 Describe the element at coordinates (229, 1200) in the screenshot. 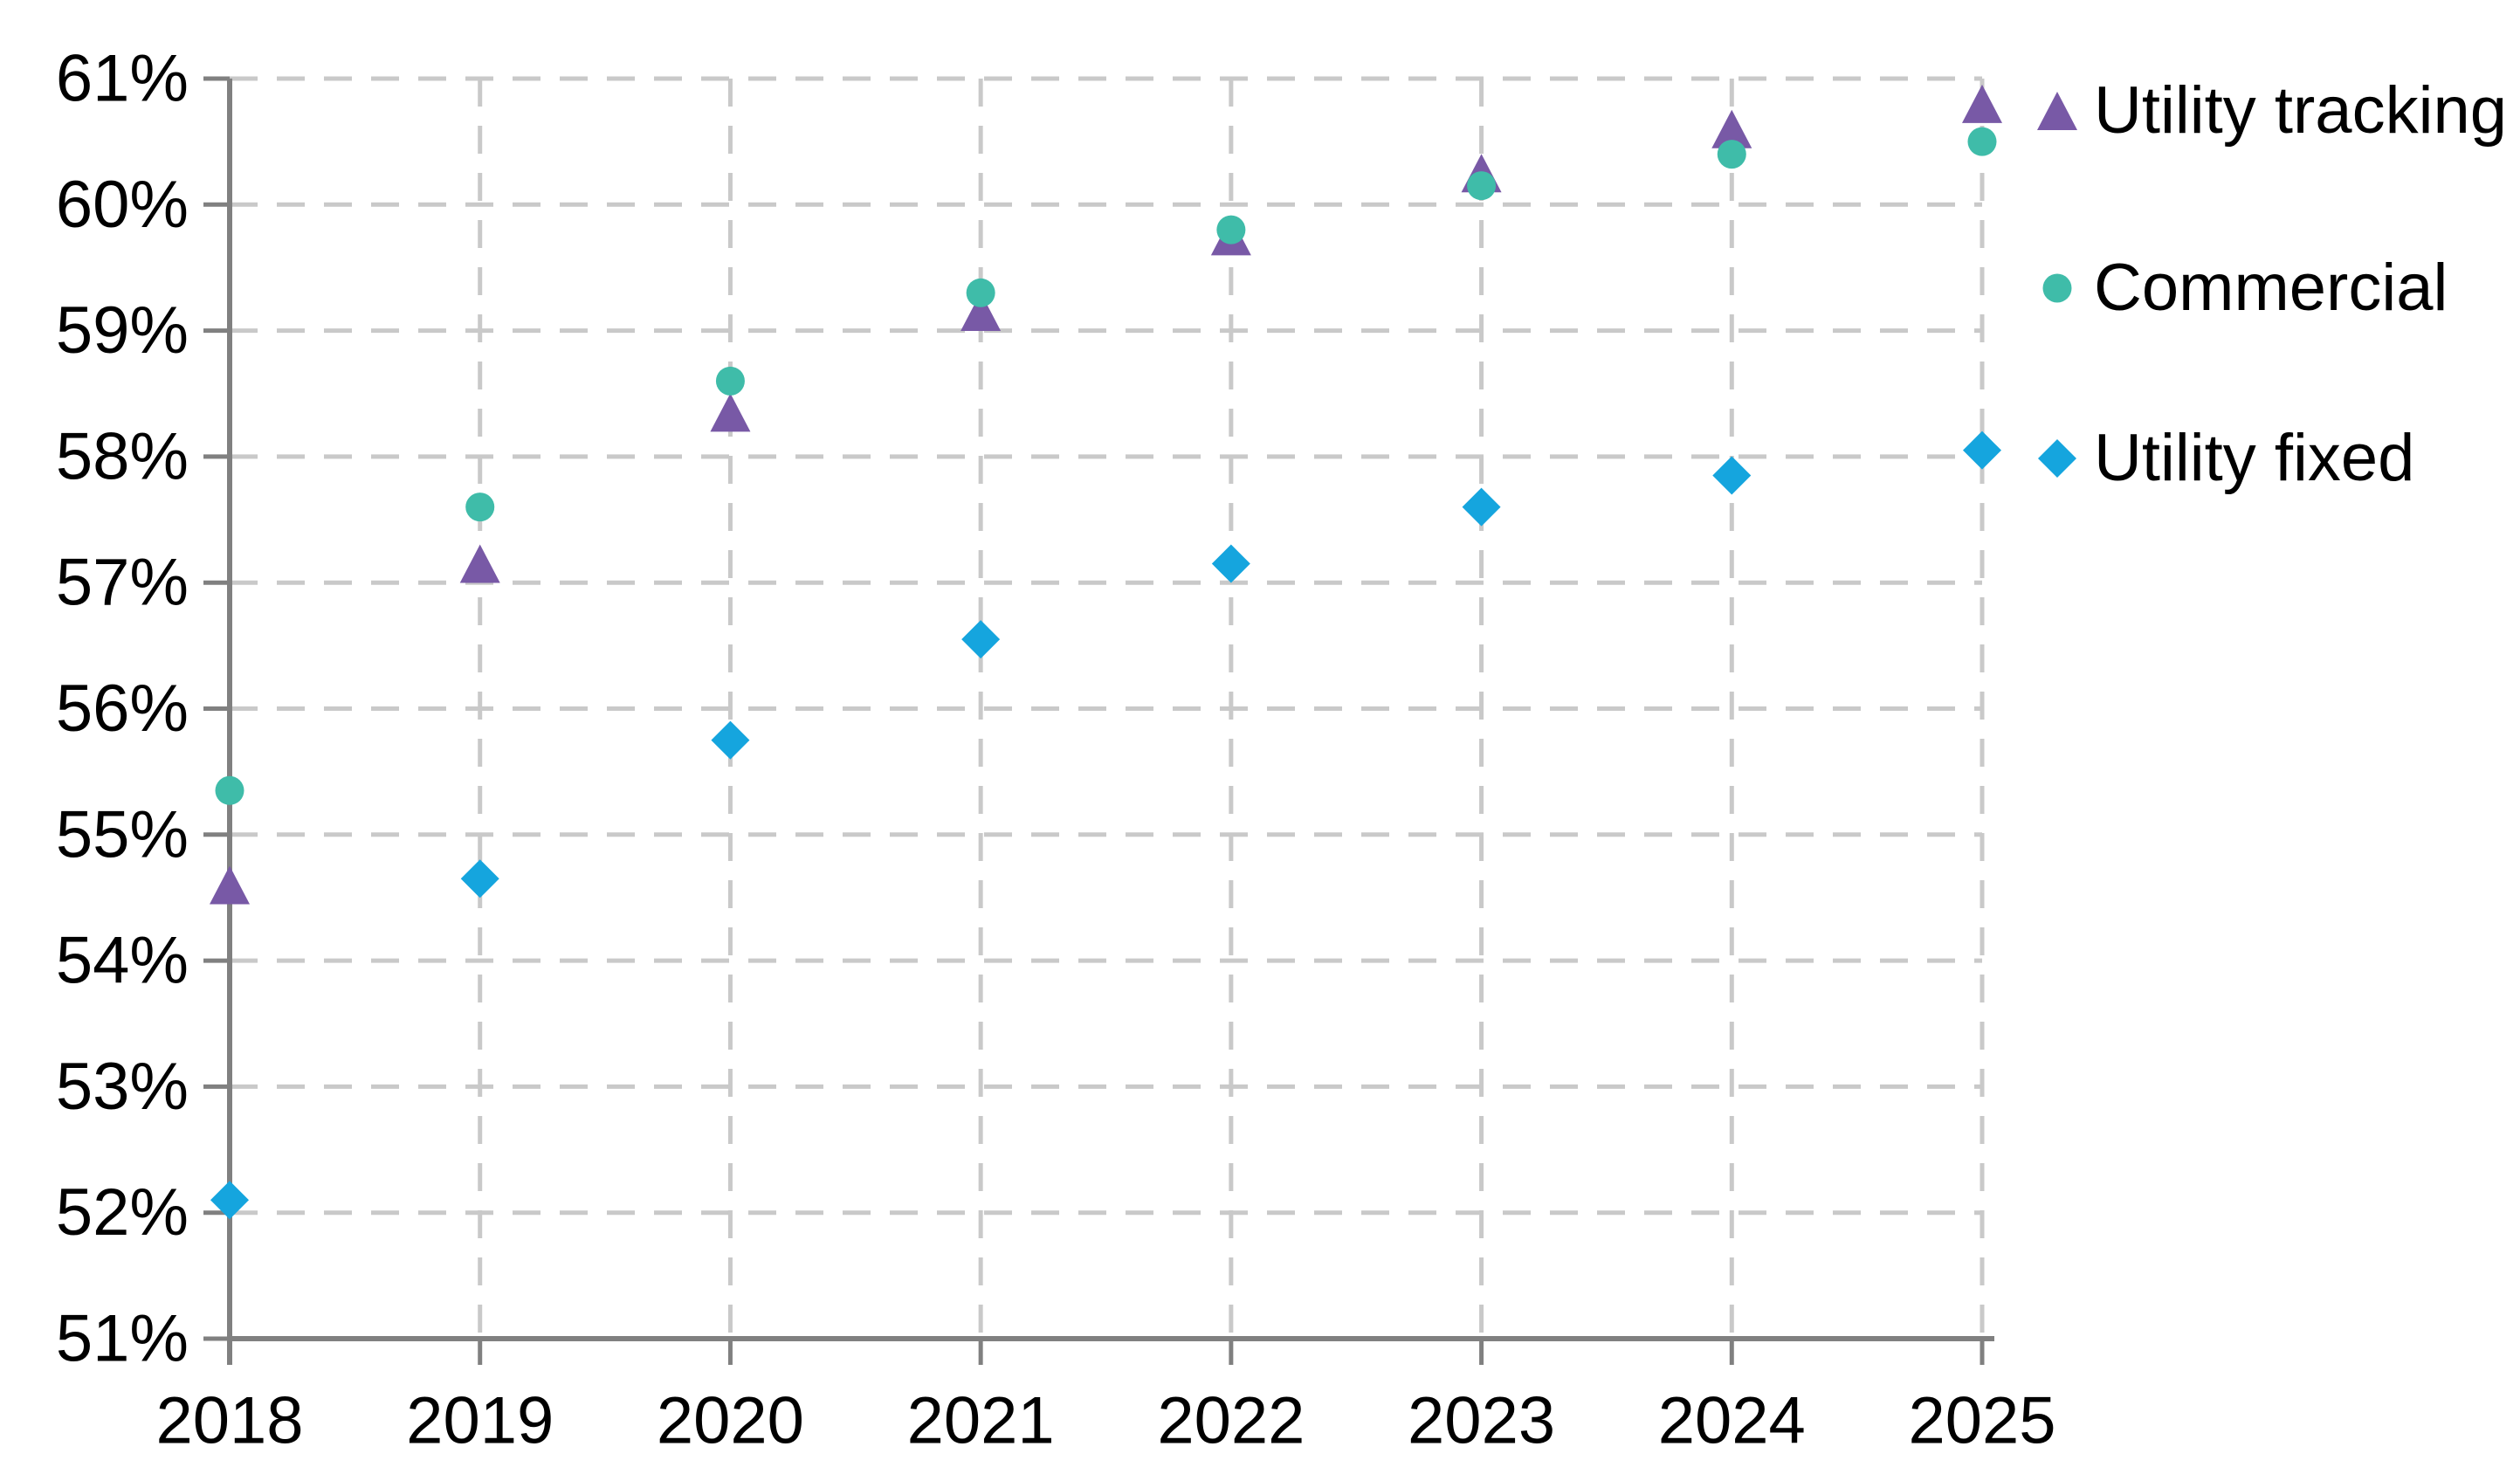

I see `point-utility-fixed-2018` at that location.